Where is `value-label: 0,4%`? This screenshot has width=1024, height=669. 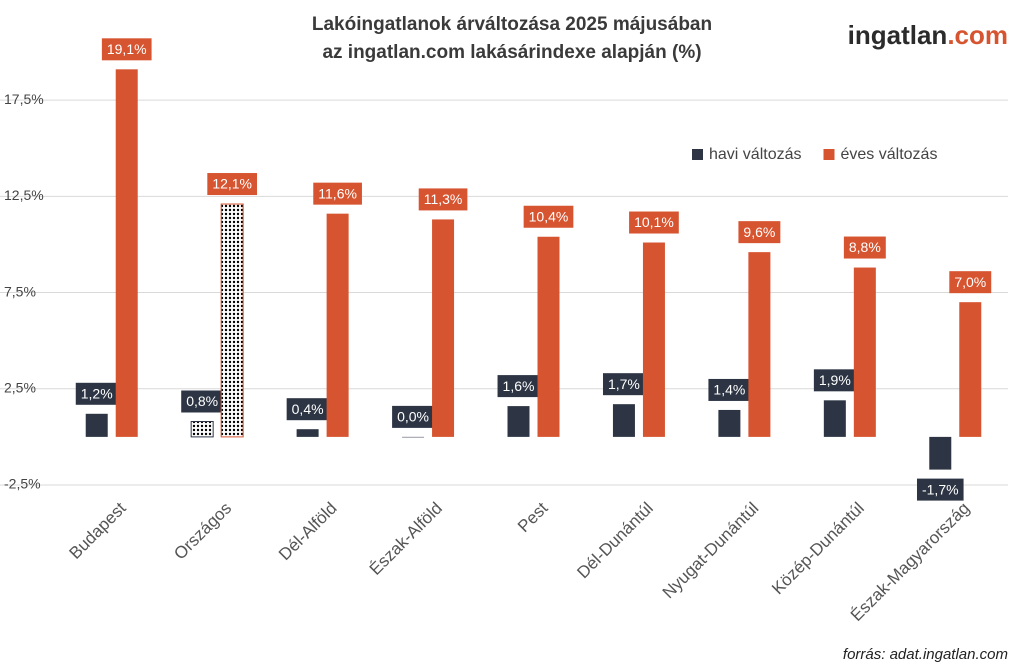 value-label: 0,4% is located at coordinates (307, 409).